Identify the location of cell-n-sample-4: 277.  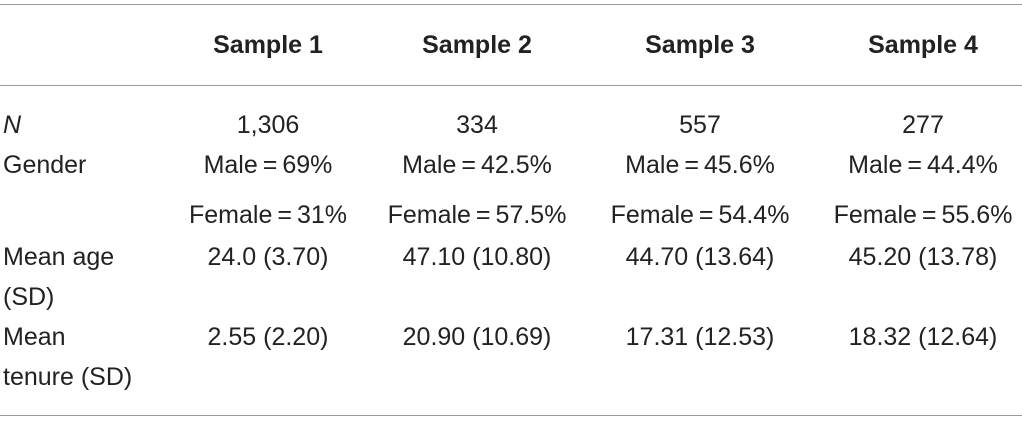
(923, 125).